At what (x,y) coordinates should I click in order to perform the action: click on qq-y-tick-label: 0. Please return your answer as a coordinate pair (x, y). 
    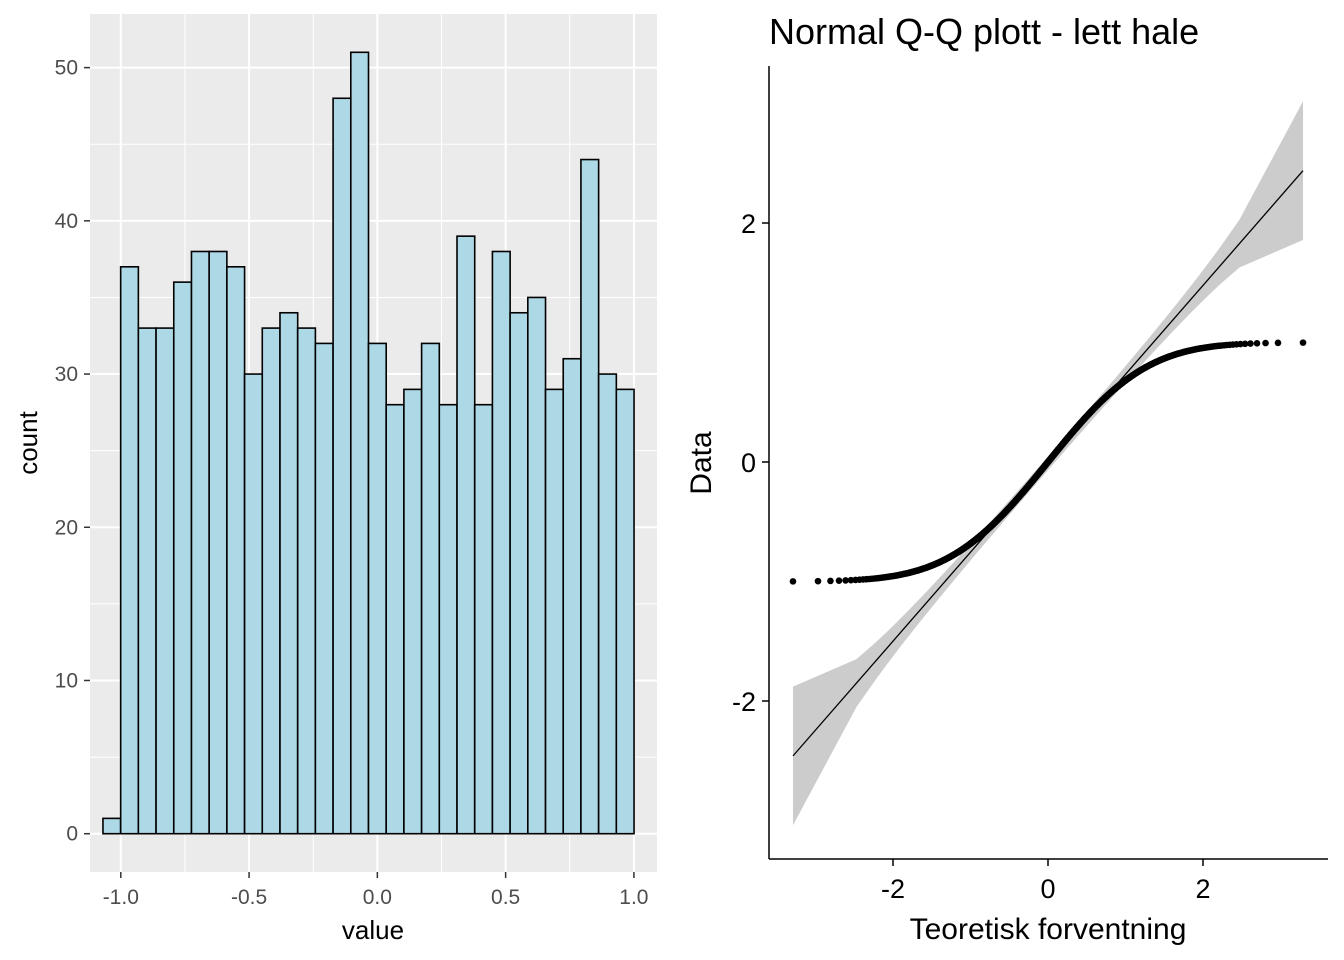
    Looking at the image, I should click on (748, 463).